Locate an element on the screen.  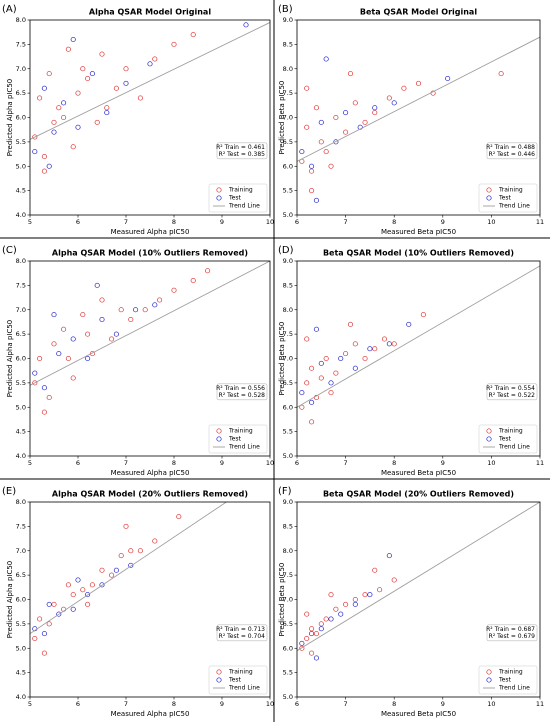
y-axis-label: Predicted Alpha pIC50 is located at coordinates (10, 118).